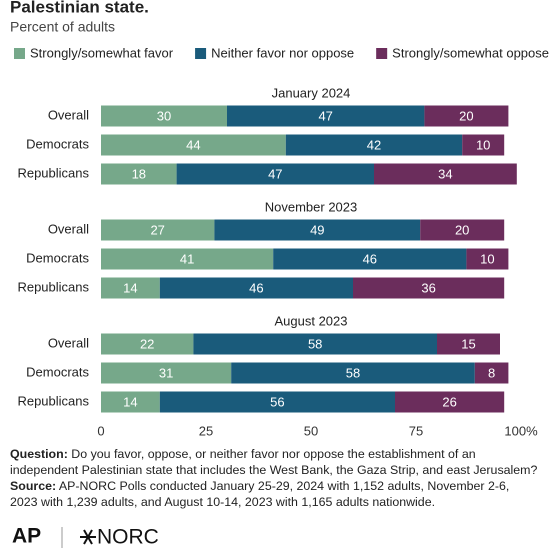 This screenshot has height=550, width=550. Describe the element at coordinates (33, 486) in the screenshot. I see `source-label: Source:` at that location.